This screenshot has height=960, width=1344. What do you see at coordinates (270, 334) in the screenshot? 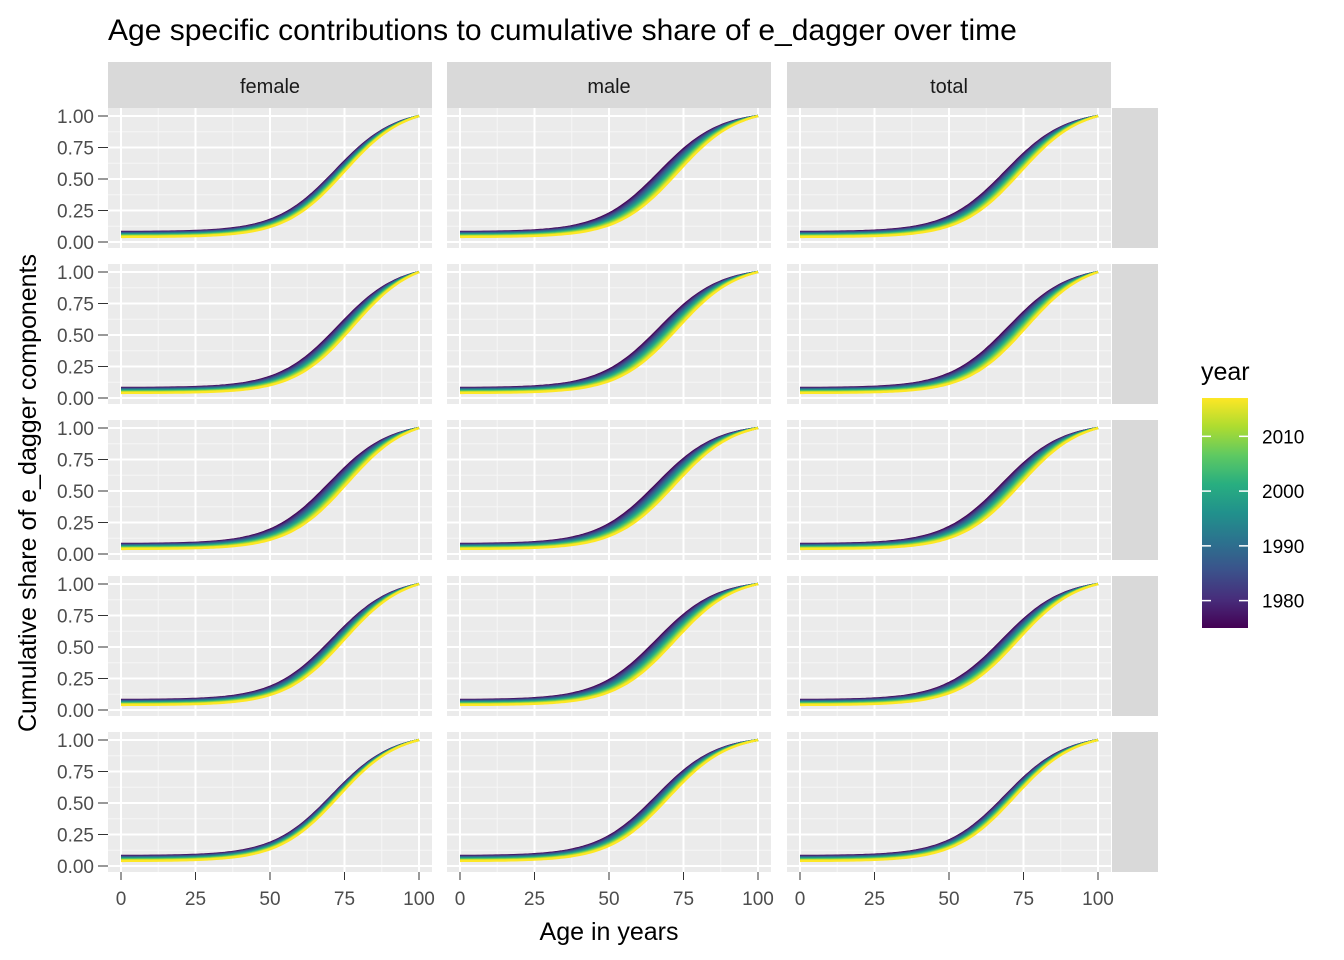
I see `panel-France-female` at bounding box center [270, 334].